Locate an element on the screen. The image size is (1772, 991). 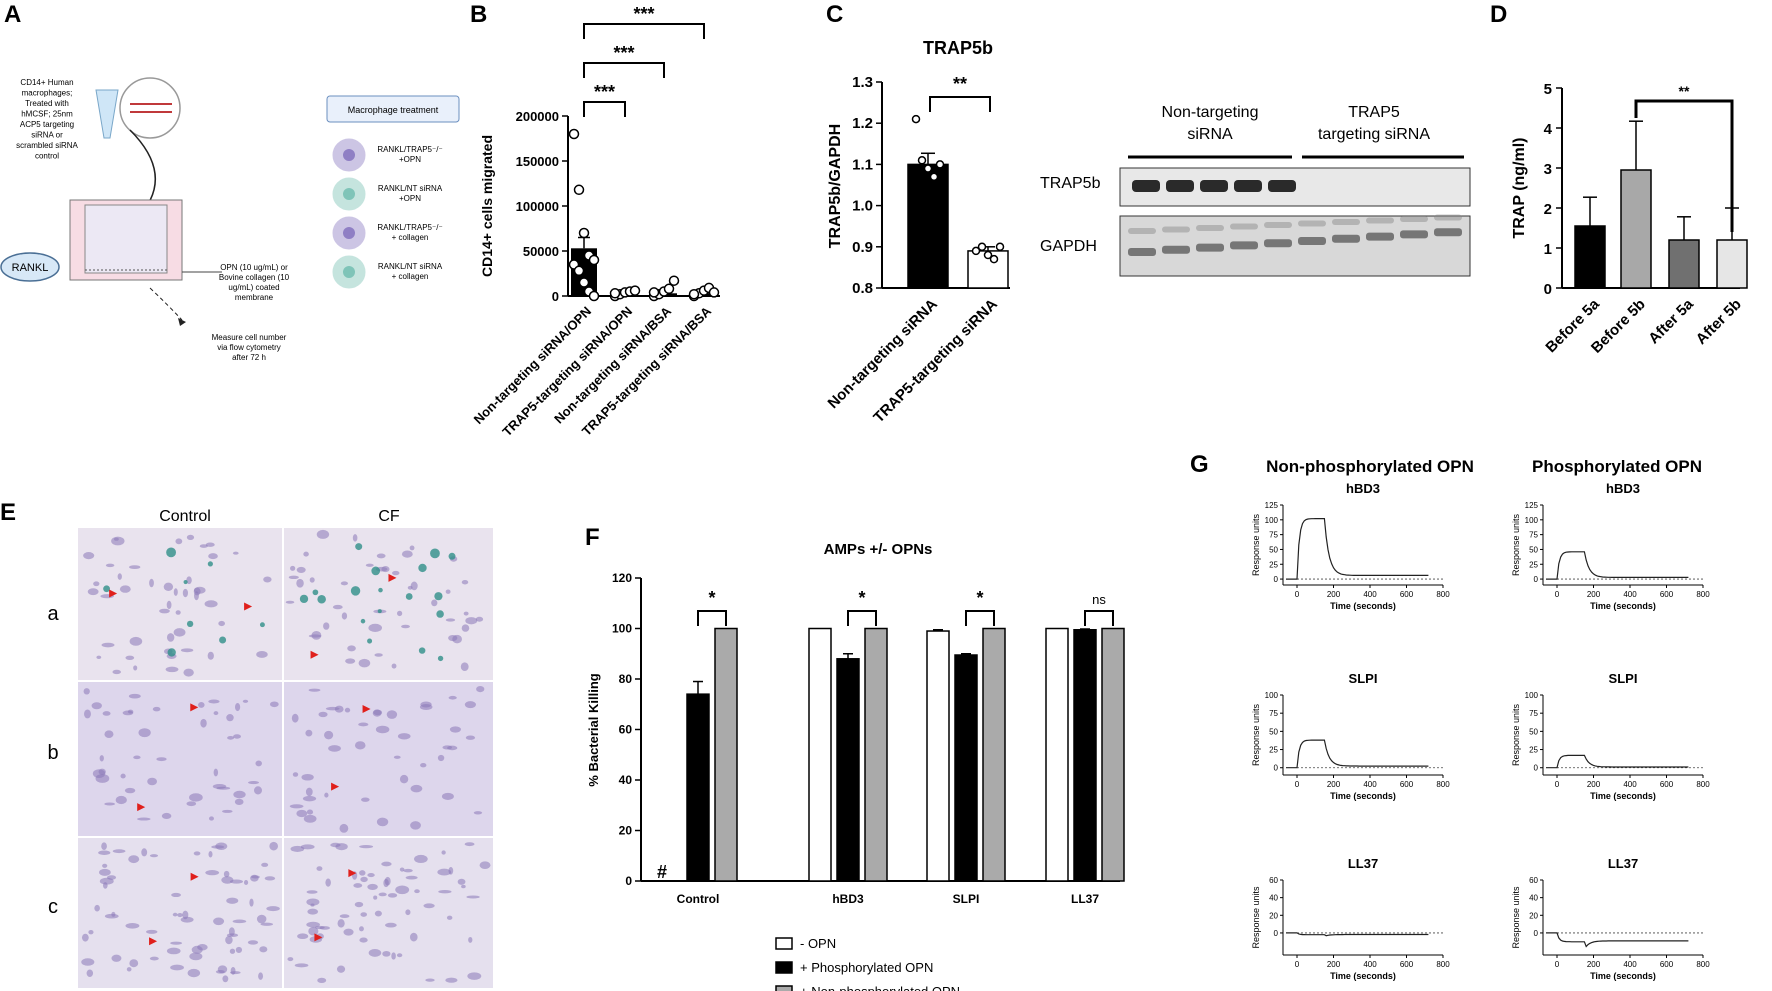
legend-item-text: + collagen is located at coordinates (410, 237).